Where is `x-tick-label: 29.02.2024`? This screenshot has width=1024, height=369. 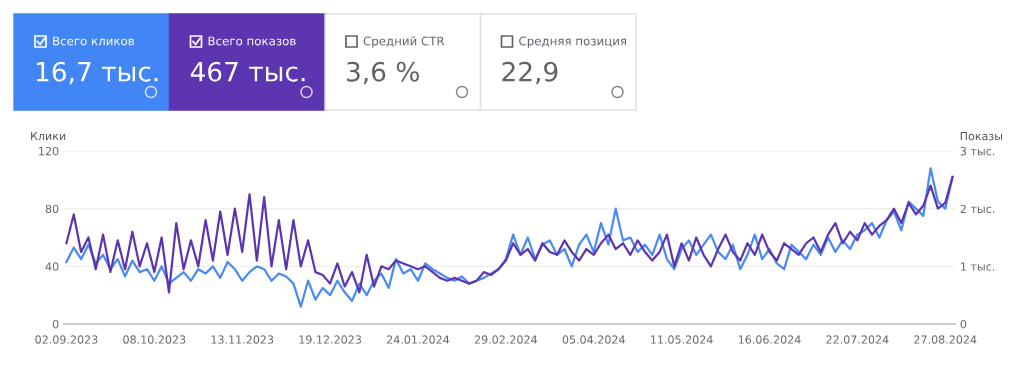 x-tick-label: 29.02.2024 is located at coordinates (506, 339).